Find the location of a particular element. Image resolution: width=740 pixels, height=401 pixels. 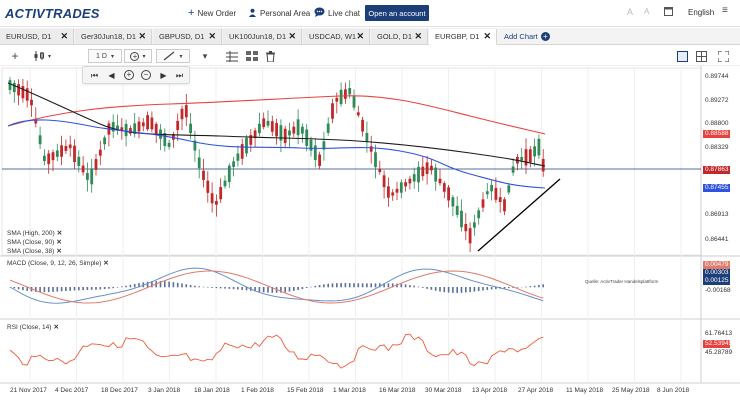

activtrades-logo: ACTIVTRADES is located at coordinates (52, 13).